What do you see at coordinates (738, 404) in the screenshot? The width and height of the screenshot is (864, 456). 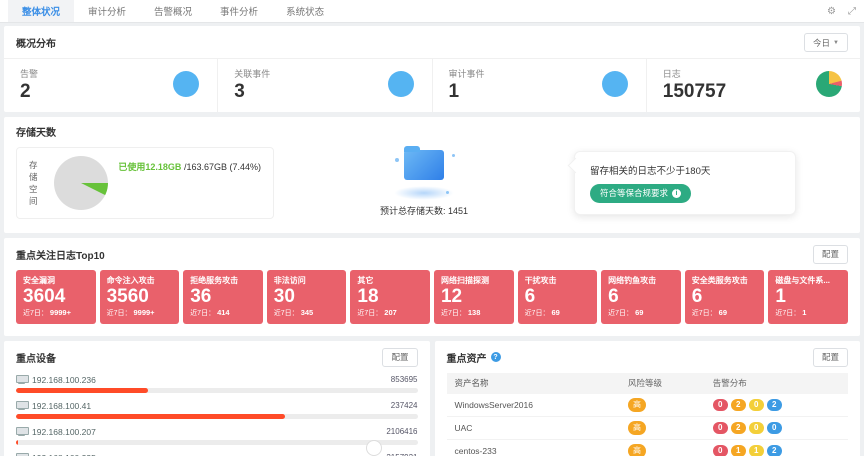 I see `alert-count-high: 2` at bounding box center [738, 404].